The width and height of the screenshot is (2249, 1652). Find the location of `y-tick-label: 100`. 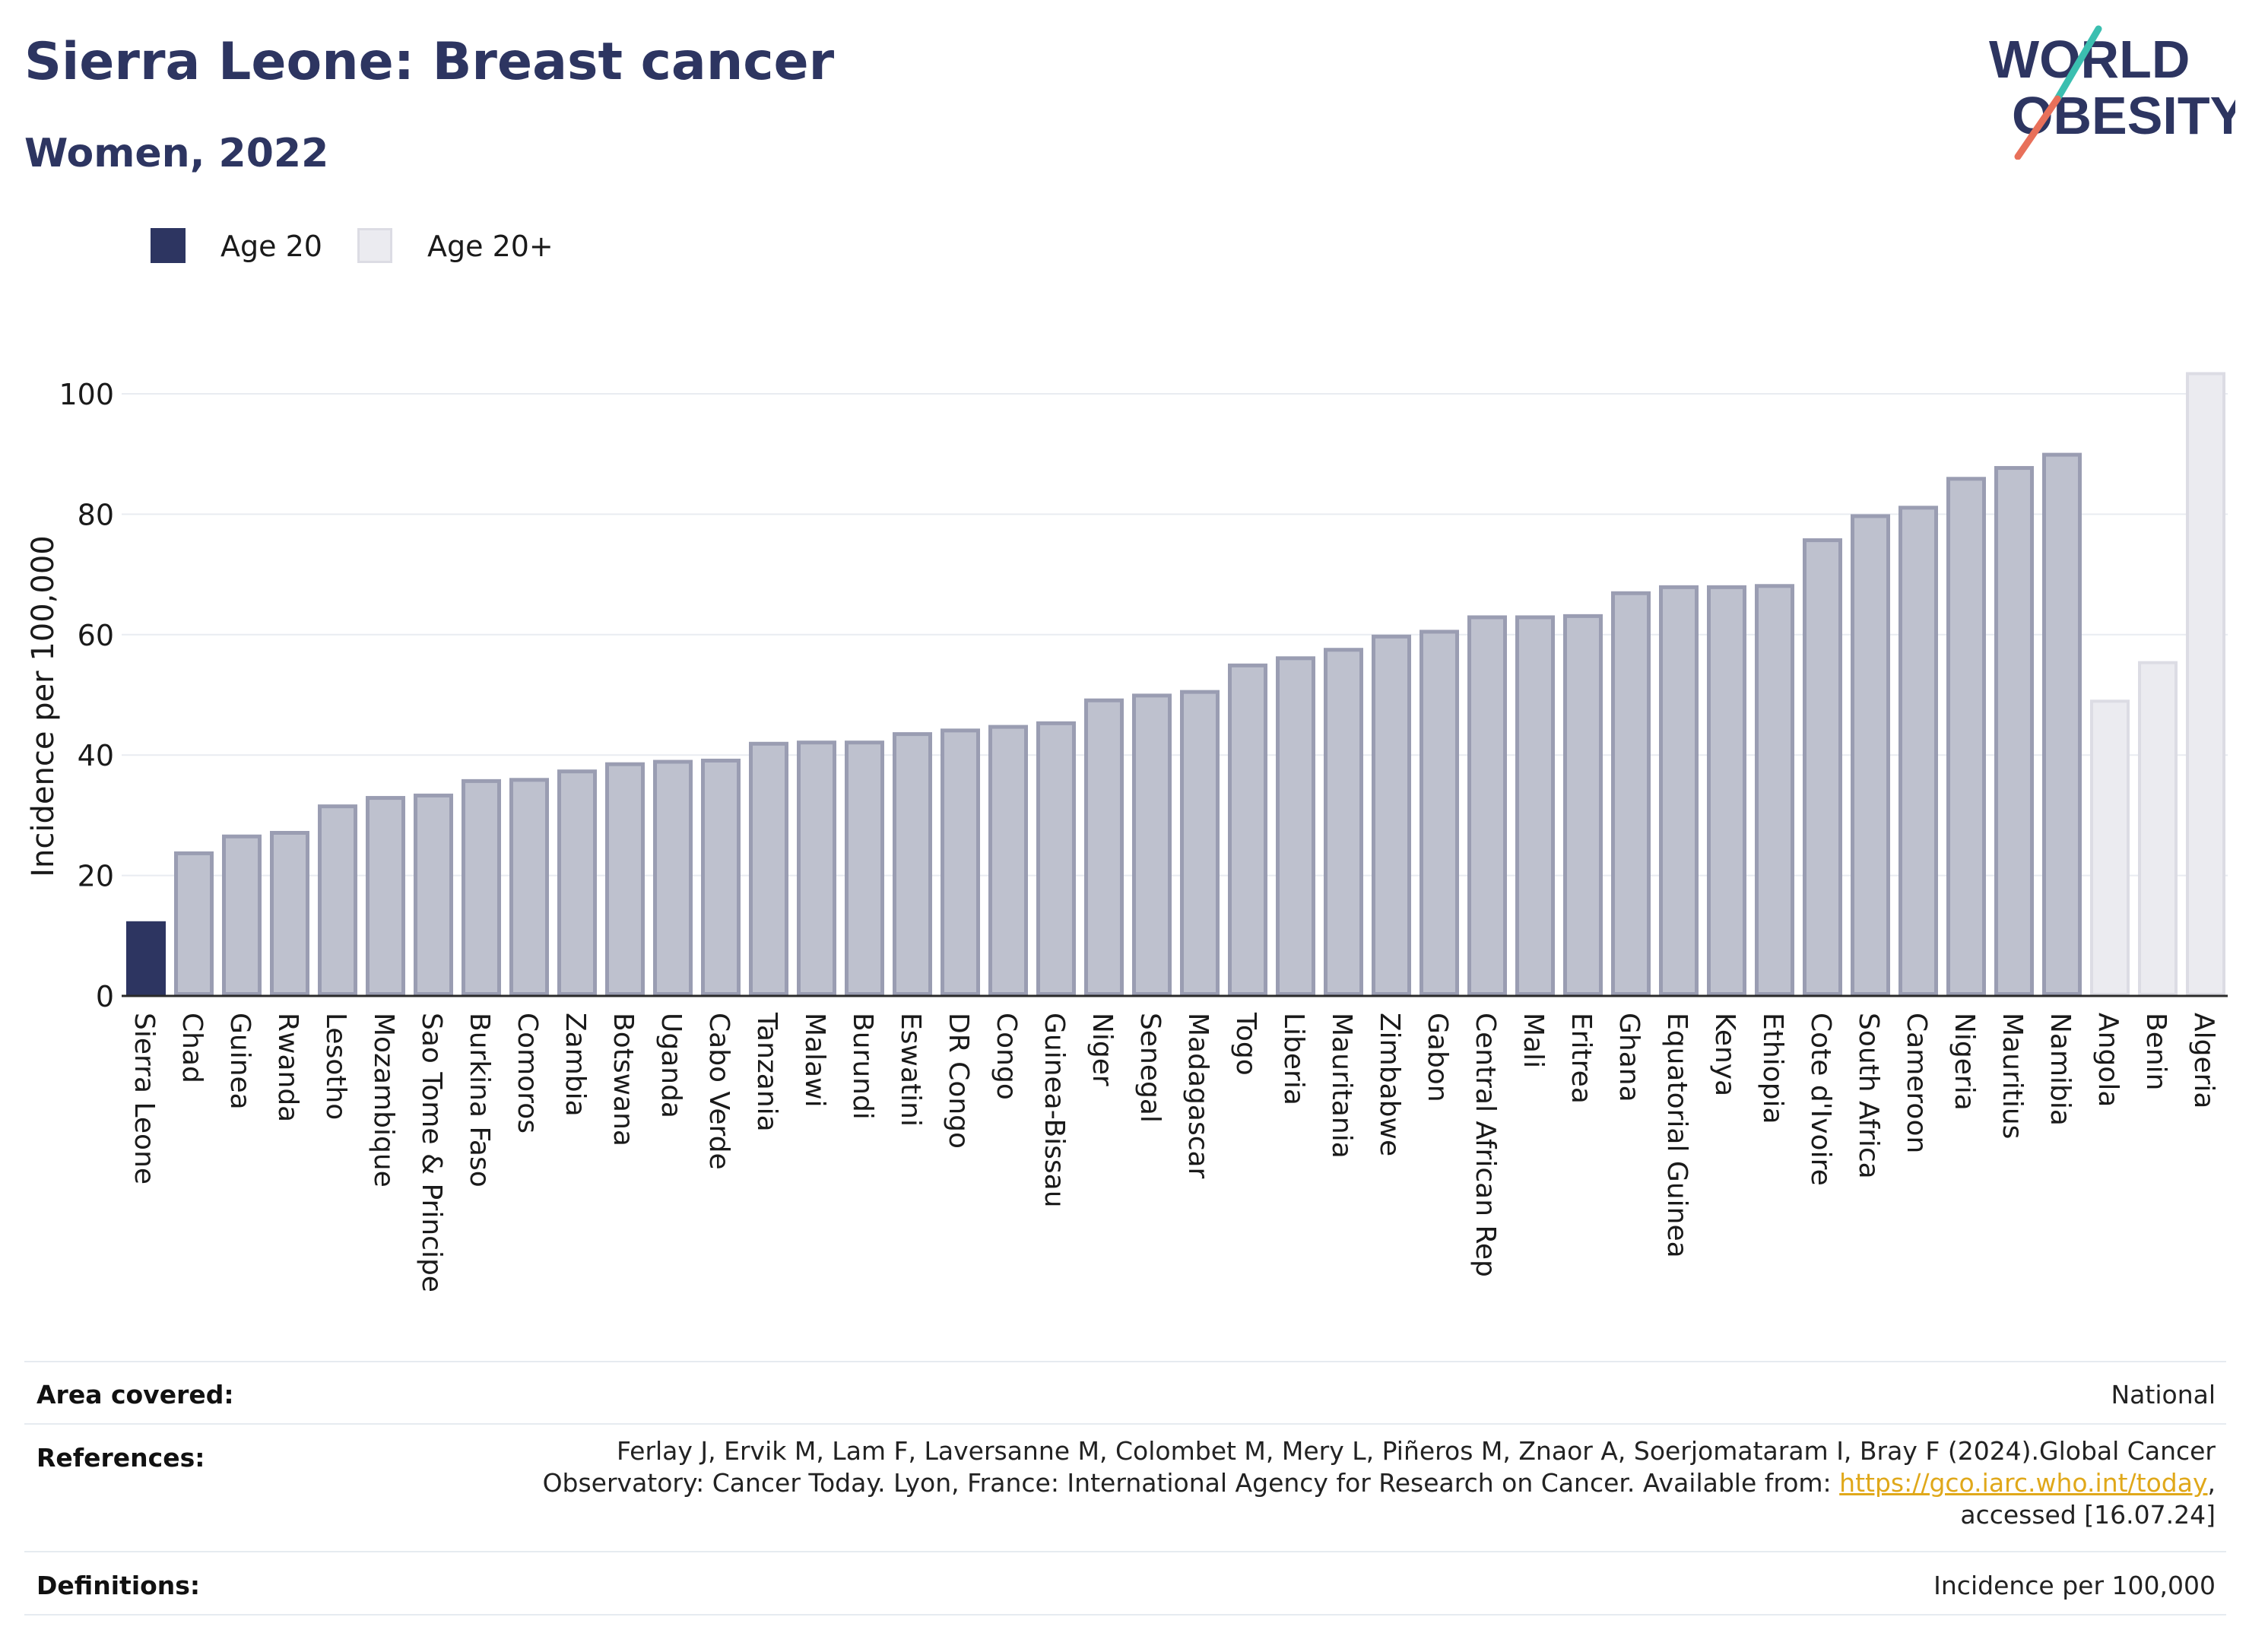

y-tick-label: 100 is located at coordinates (86, 394).